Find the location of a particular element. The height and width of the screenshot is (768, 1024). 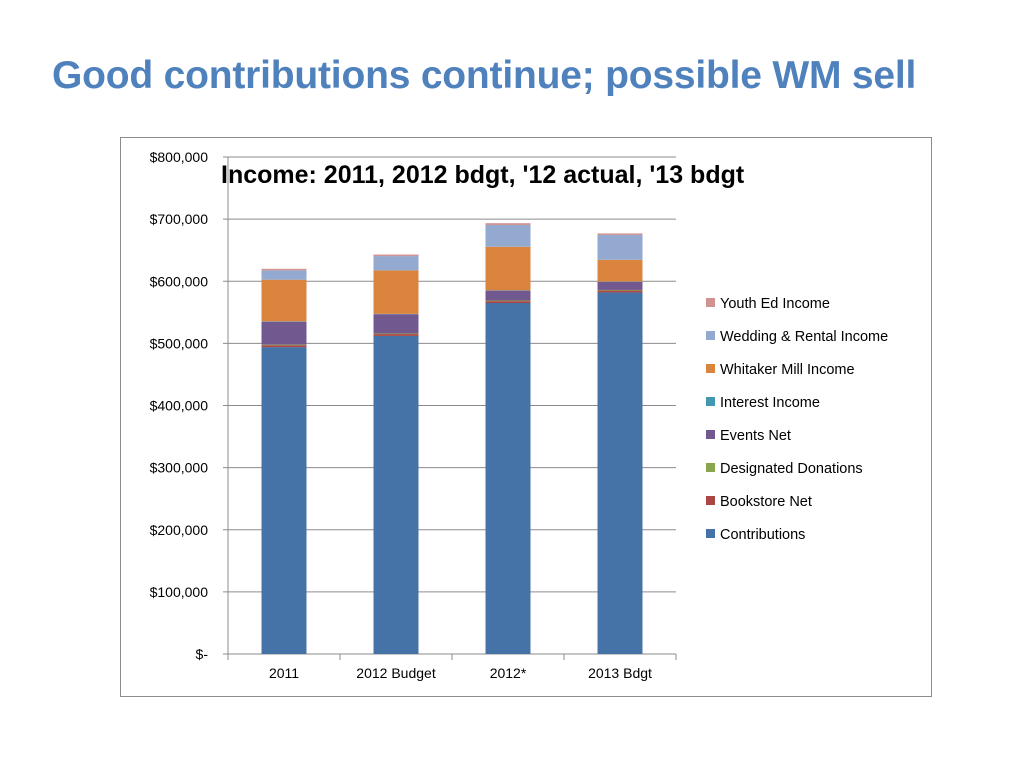

y-tick-label-7: $700,000 is located at coordinates (179, 219).